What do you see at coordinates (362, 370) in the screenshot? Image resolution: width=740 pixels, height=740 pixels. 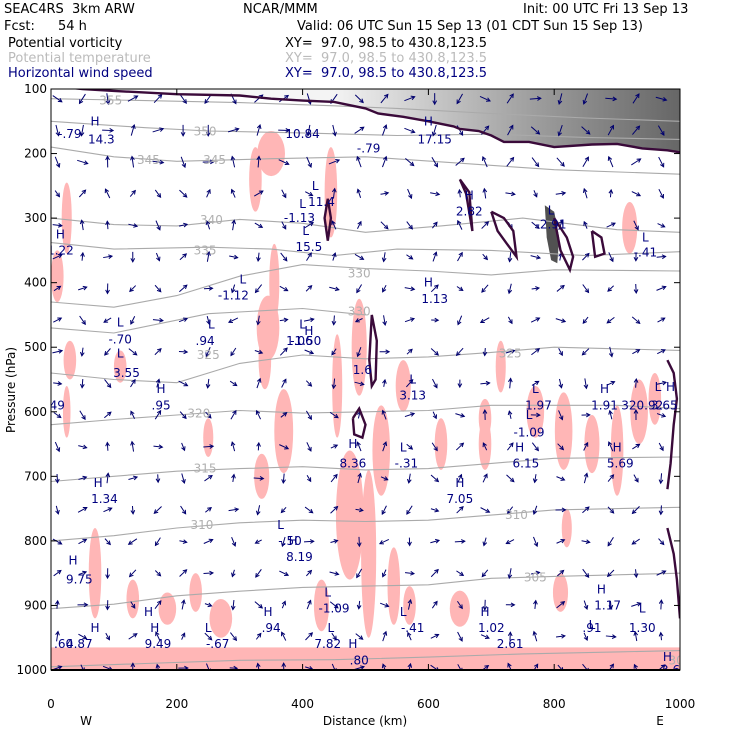 I see `extremum-label: 1.6` at bounding box center [362, 370].